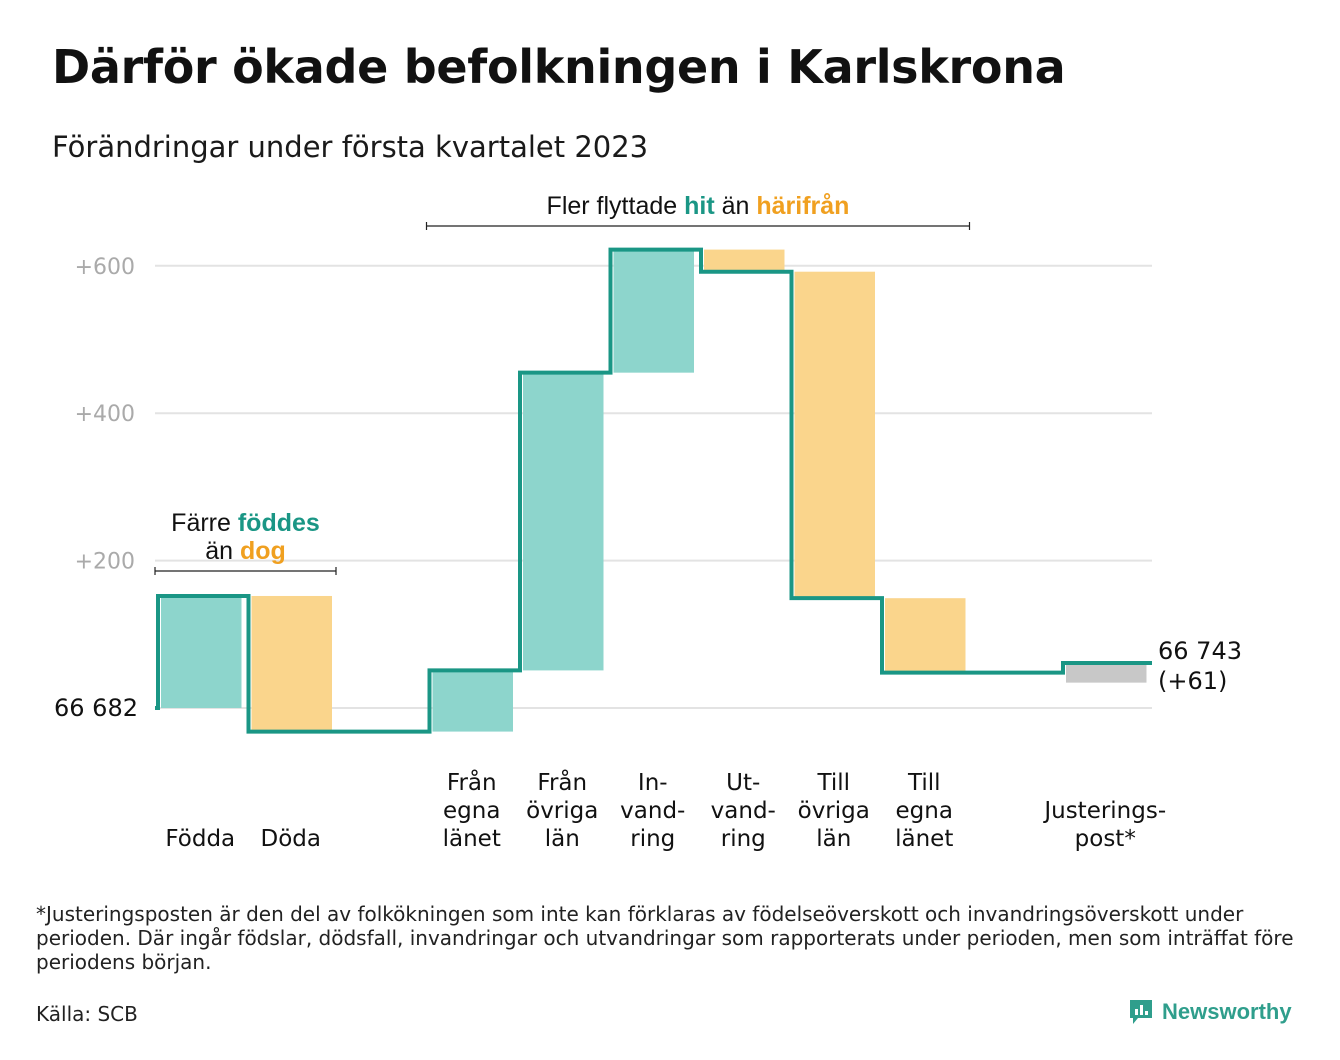 The image size is (1340, 1060). Describe the element at coordinates (1200, 651) in the screenshot. I see `end-value-label: 66 743` at that location.